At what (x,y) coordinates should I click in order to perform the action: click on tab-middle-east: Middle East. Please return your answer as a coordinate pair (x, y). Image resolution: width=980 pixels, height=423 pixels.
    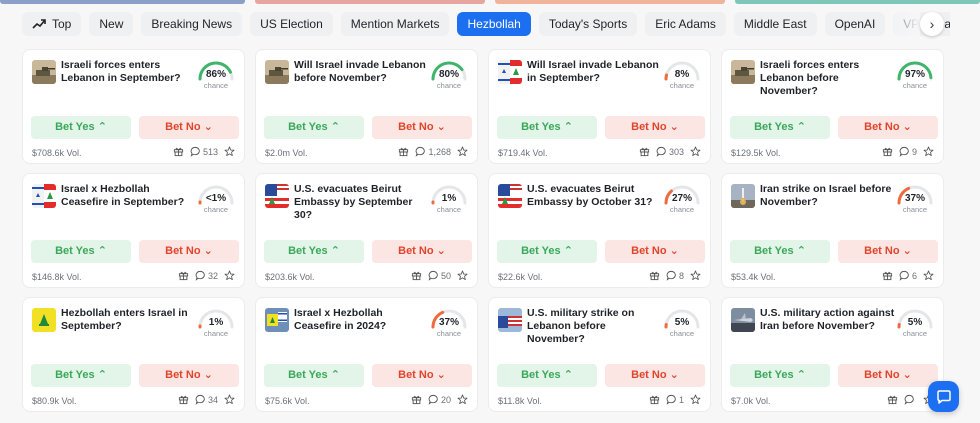
    Looking at the image, I should click on (775, 24).